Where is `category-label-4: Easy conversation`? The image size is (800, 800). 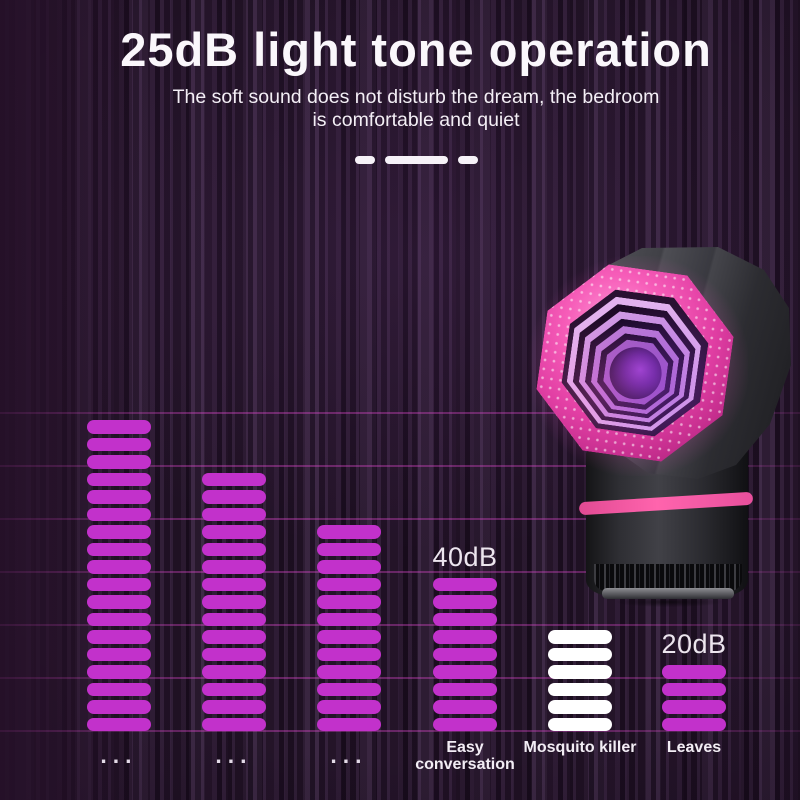 category-label-4: Easy conversation is located at coordinates (465, 756).